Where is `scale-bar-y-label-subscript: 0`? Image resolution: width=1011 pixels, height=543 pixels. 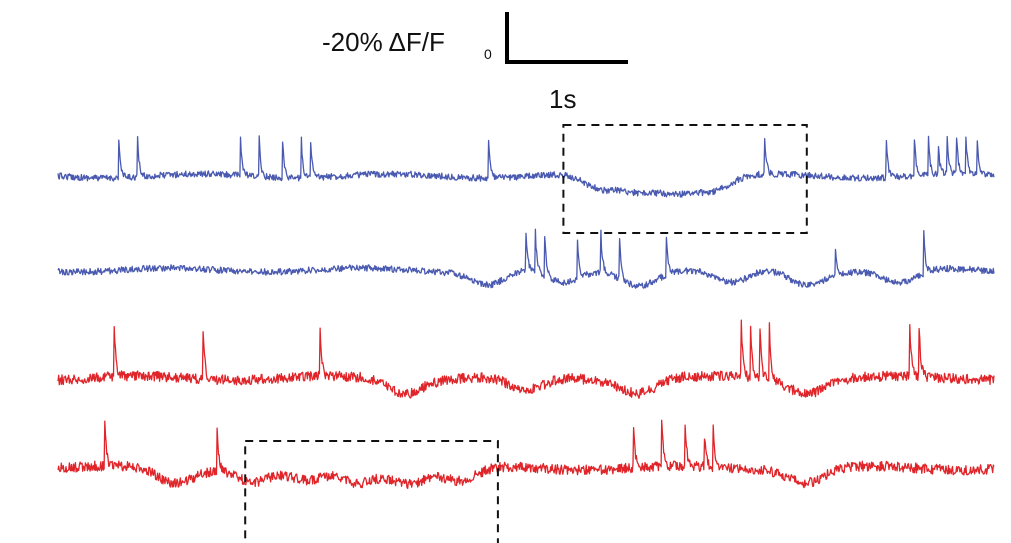
scale-bar-y-label-subscript: 0 is located at coordinates (488, 54).